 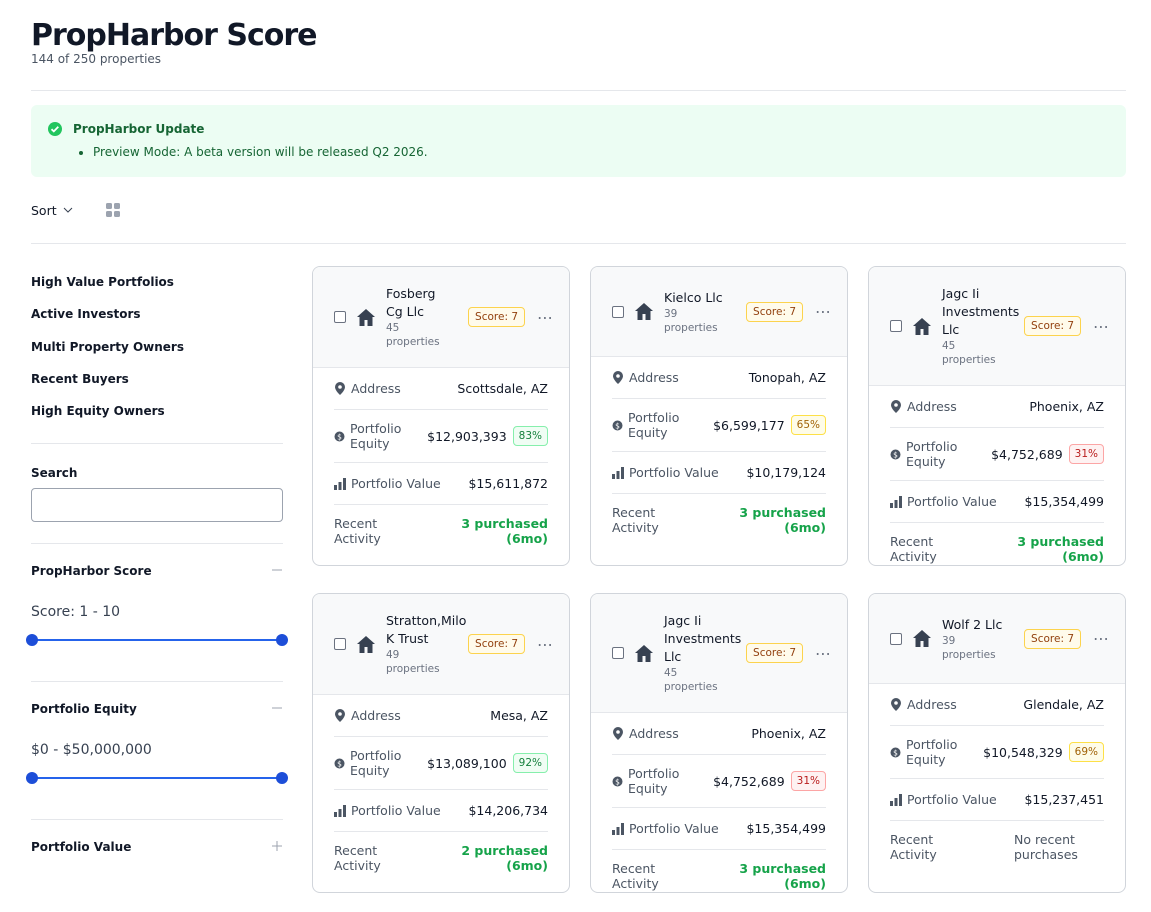 What do you see at coordinates (86, 314) in the screenshot?
I see `preset-filter: Active Investors` at bounding box center [86, 314].